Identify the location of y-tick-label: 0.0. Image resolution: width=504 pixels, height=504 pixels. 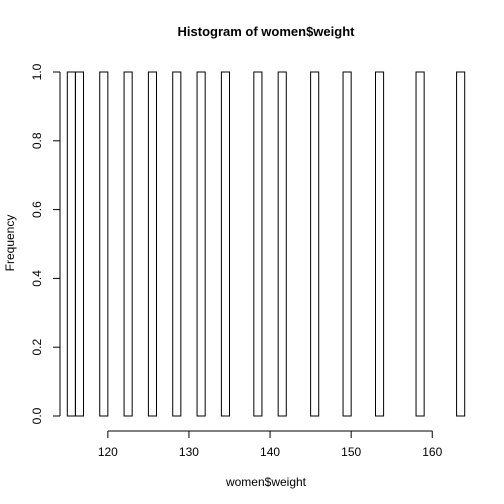
(37, 415).